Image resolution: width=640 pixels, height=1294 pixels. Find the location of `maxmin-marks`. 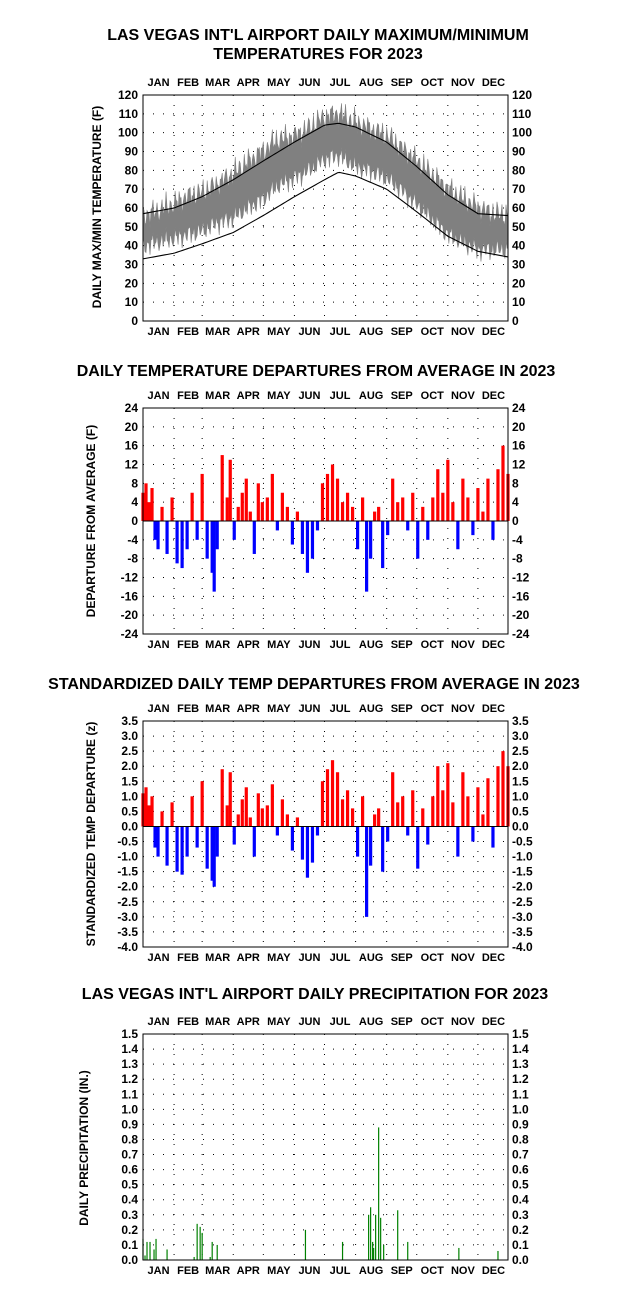

maxmin-marks is located at coordinates (325, 182).